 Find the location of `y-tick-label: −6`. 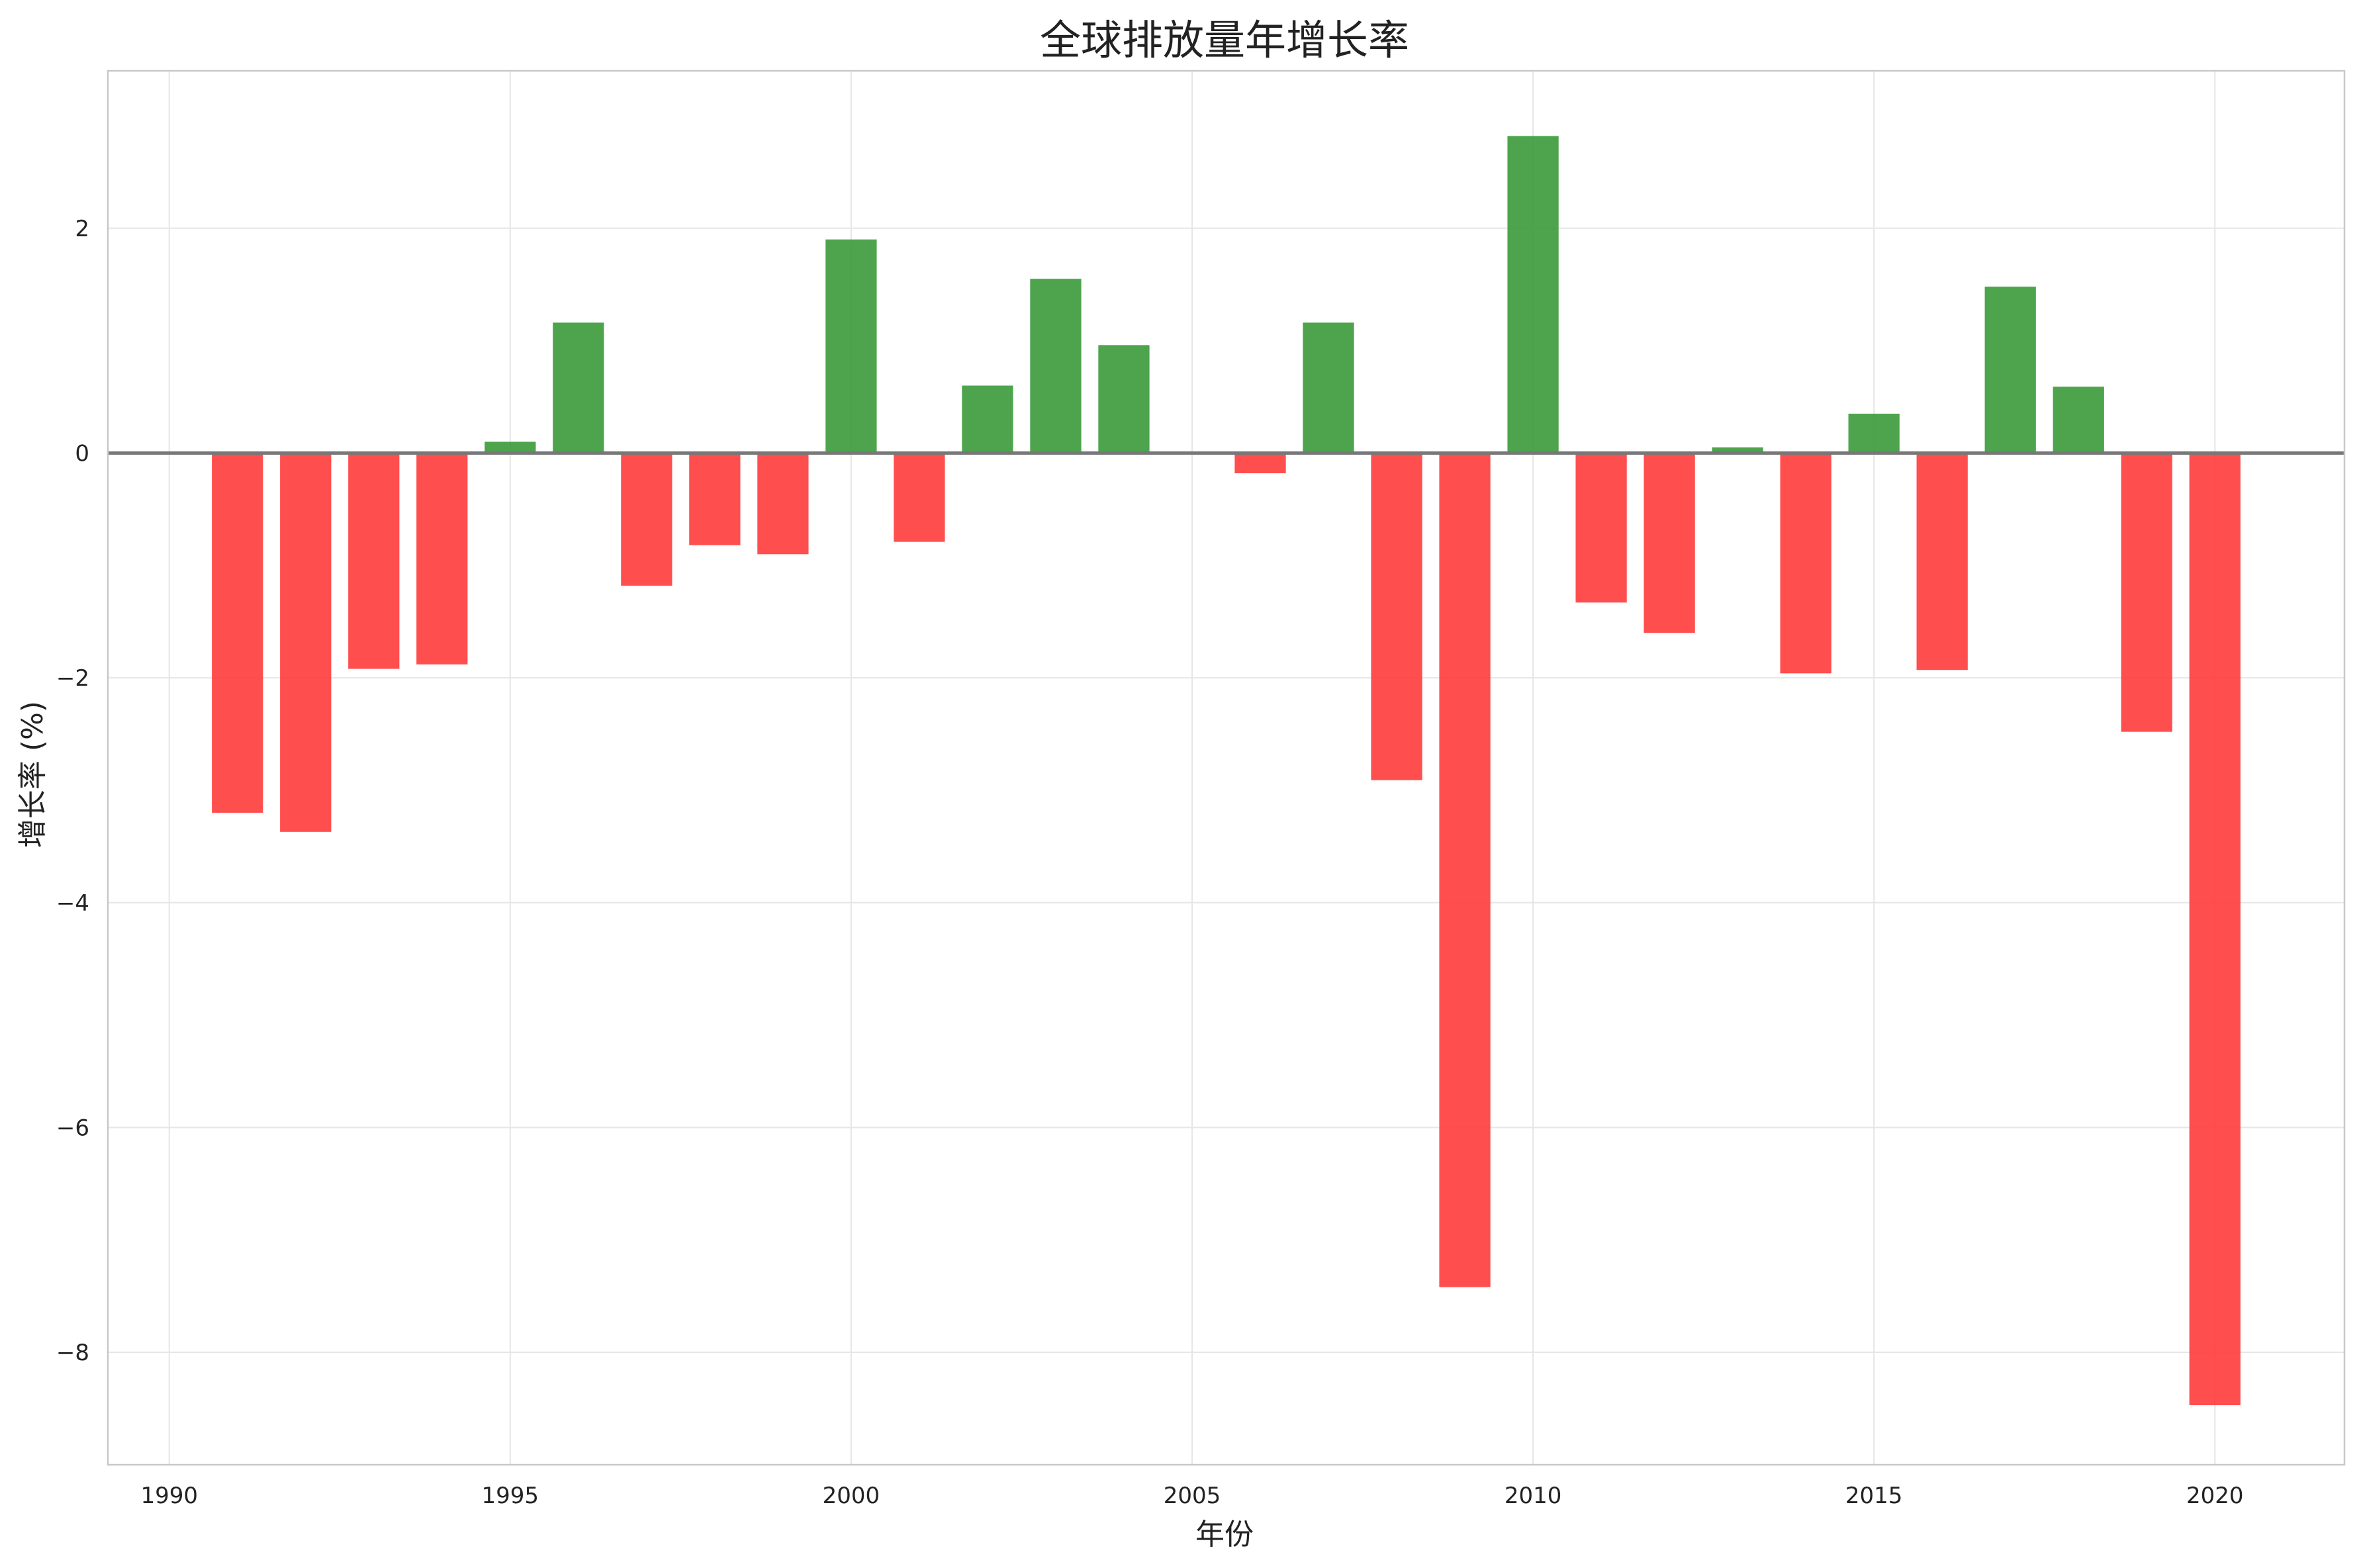

y-tick-label: −6 is located at coordinates (72, 1128).